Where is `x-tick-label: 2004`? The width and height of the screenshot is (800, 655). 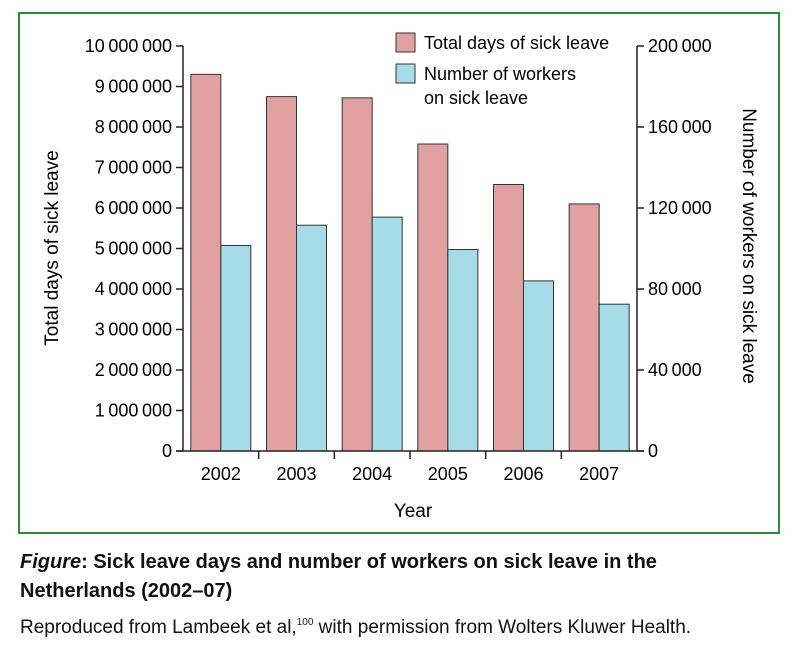 x-tick-label: 2004 is located at coordinates (372, 474).